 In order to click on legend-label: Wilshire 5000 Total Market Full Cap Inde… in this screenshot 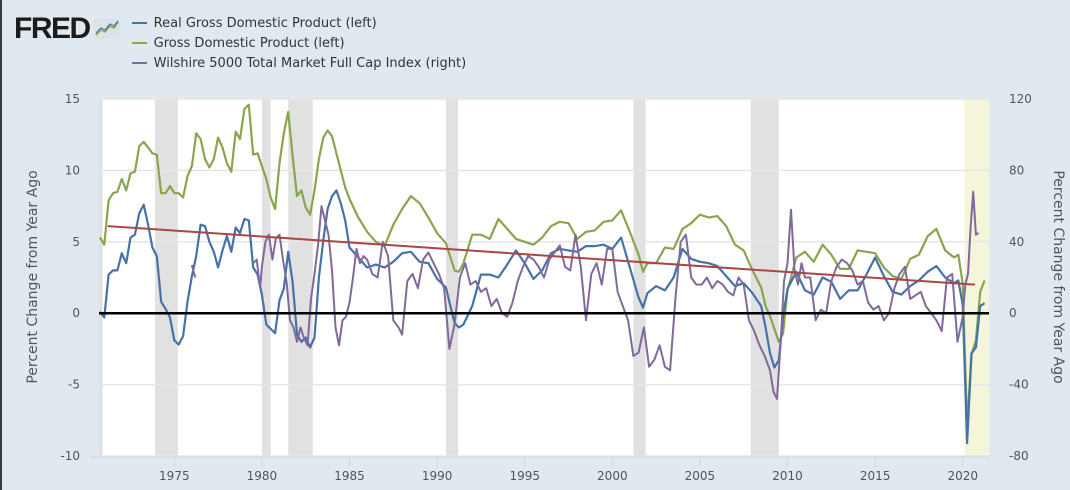, I will do `click(310, 63)`.